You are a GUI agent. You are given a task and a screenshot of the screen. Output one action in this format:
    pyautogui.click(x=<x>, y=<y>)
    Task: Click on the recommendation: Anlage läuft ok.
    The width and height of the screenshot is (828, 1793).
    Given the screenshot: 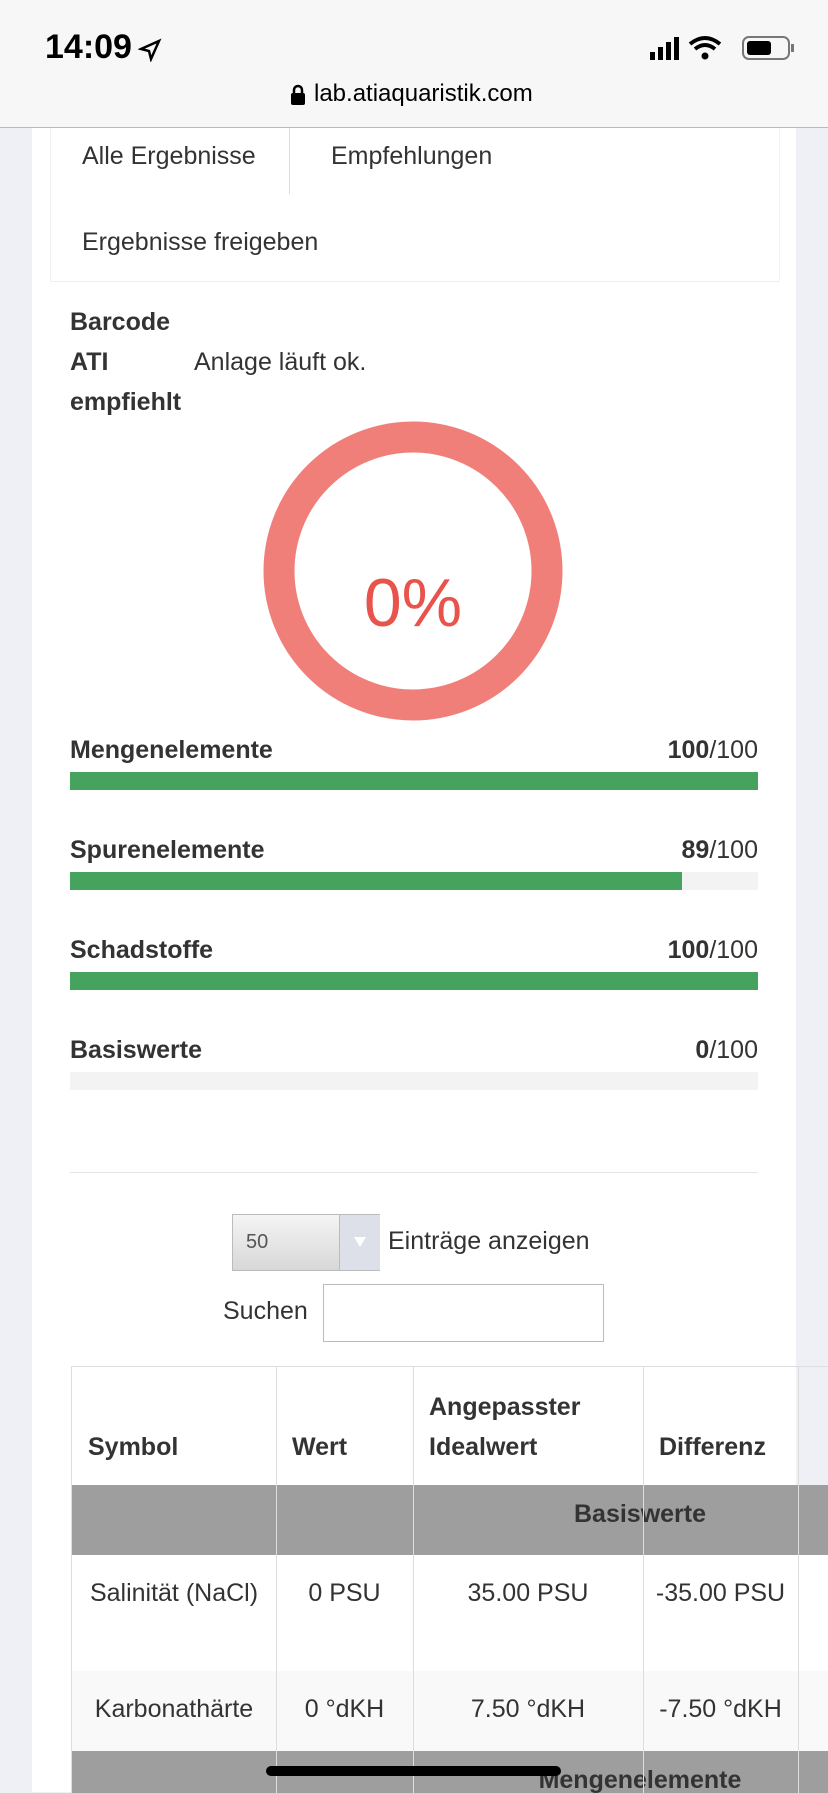 What is the action you would take?
    pyautogui.click(x=280, y=362)
    